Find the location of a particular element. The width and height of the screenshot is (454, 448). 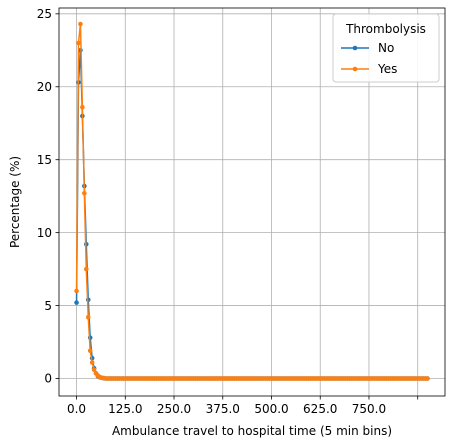

x-tick-label: 500.0 is located at coordinates (271, 409).